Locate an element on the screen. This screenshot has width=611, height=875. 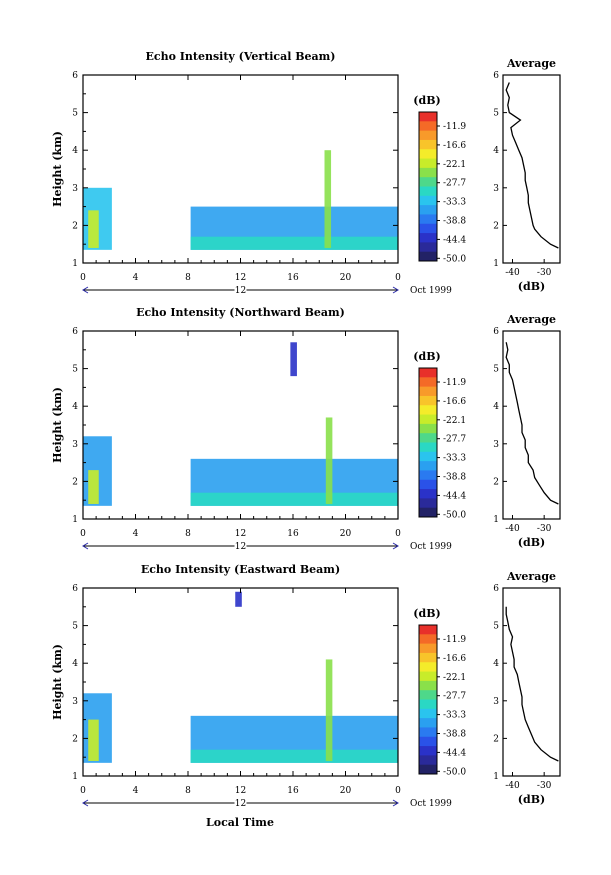
colorbar-label: -50.0 is located at coordinates (454, 772).